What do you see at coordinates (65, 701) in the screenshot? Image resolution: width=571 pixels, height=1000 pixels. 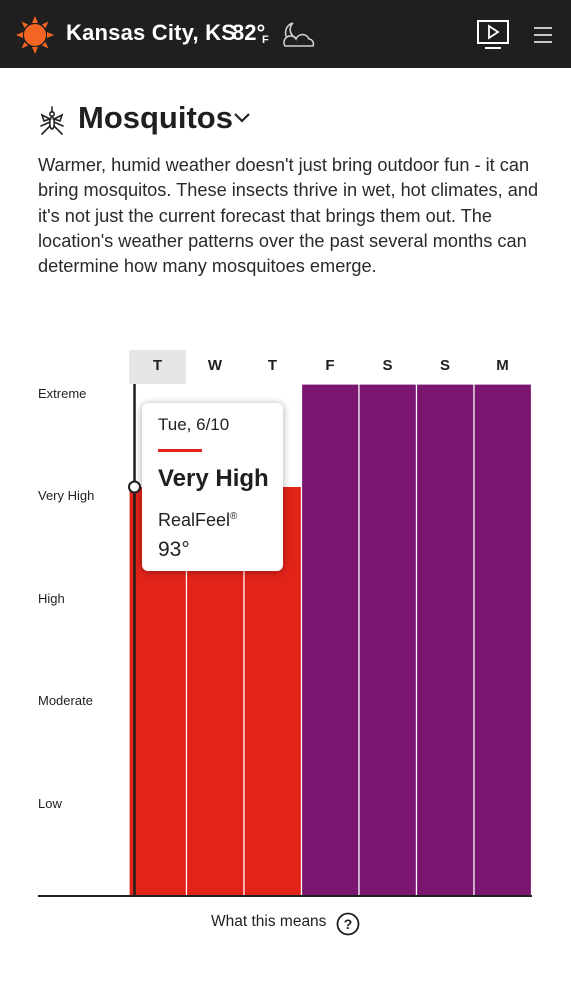 I see `y-axis-label: Moderate` at bounding box center [65, 701].